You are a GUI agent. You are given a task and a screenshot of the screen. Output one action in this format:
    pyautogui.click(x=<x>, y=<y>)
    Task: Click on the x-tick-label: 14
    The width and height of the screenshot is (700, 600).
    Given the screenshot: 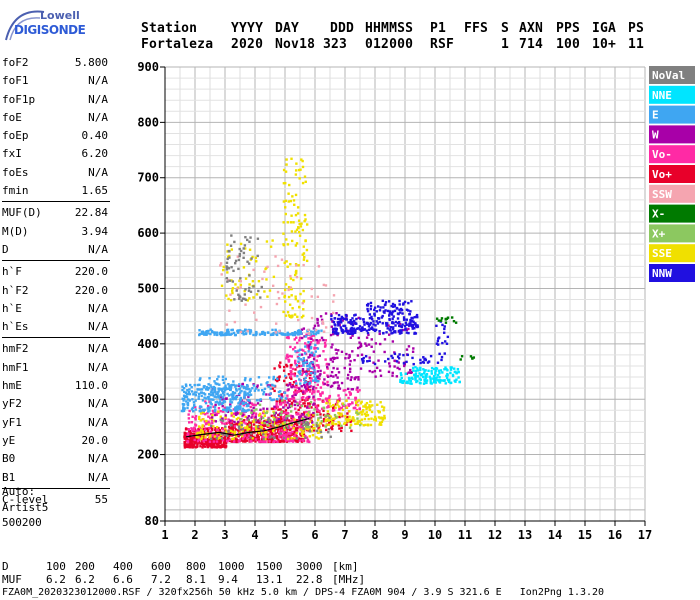 What is the action you would take?
    pyautogui.click(x=555, y=535)
    